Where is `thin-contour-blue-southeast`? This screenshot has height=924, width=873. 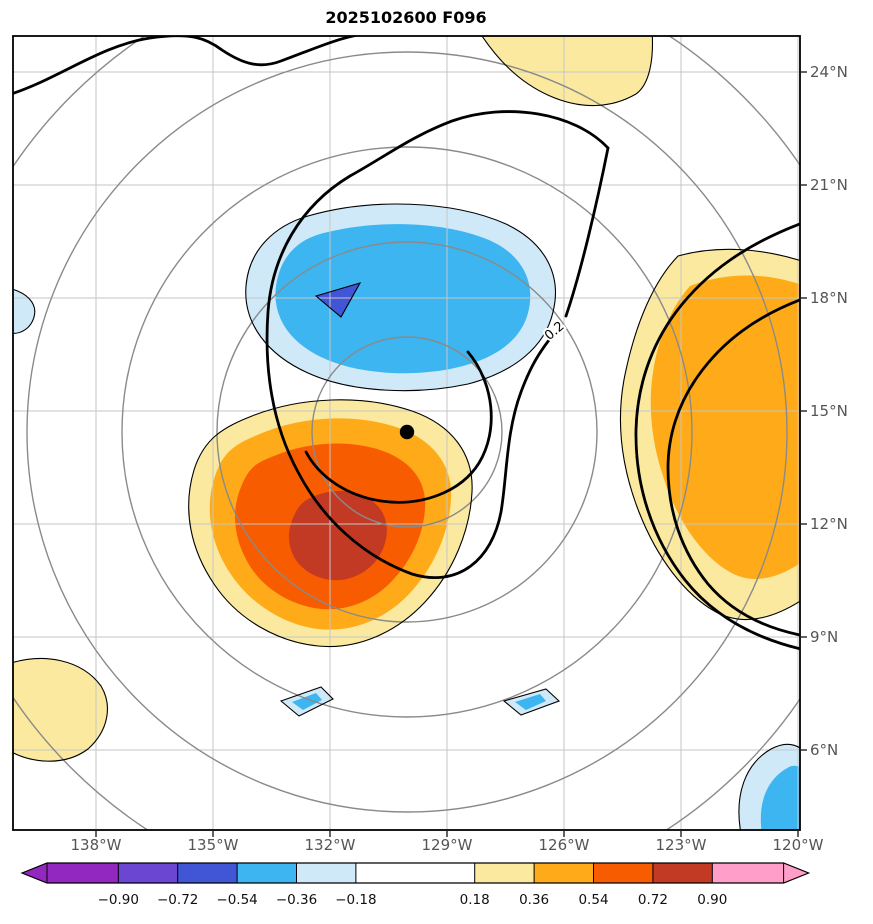 thin-contour-blue-southeast is located at coordinates (769, 786).